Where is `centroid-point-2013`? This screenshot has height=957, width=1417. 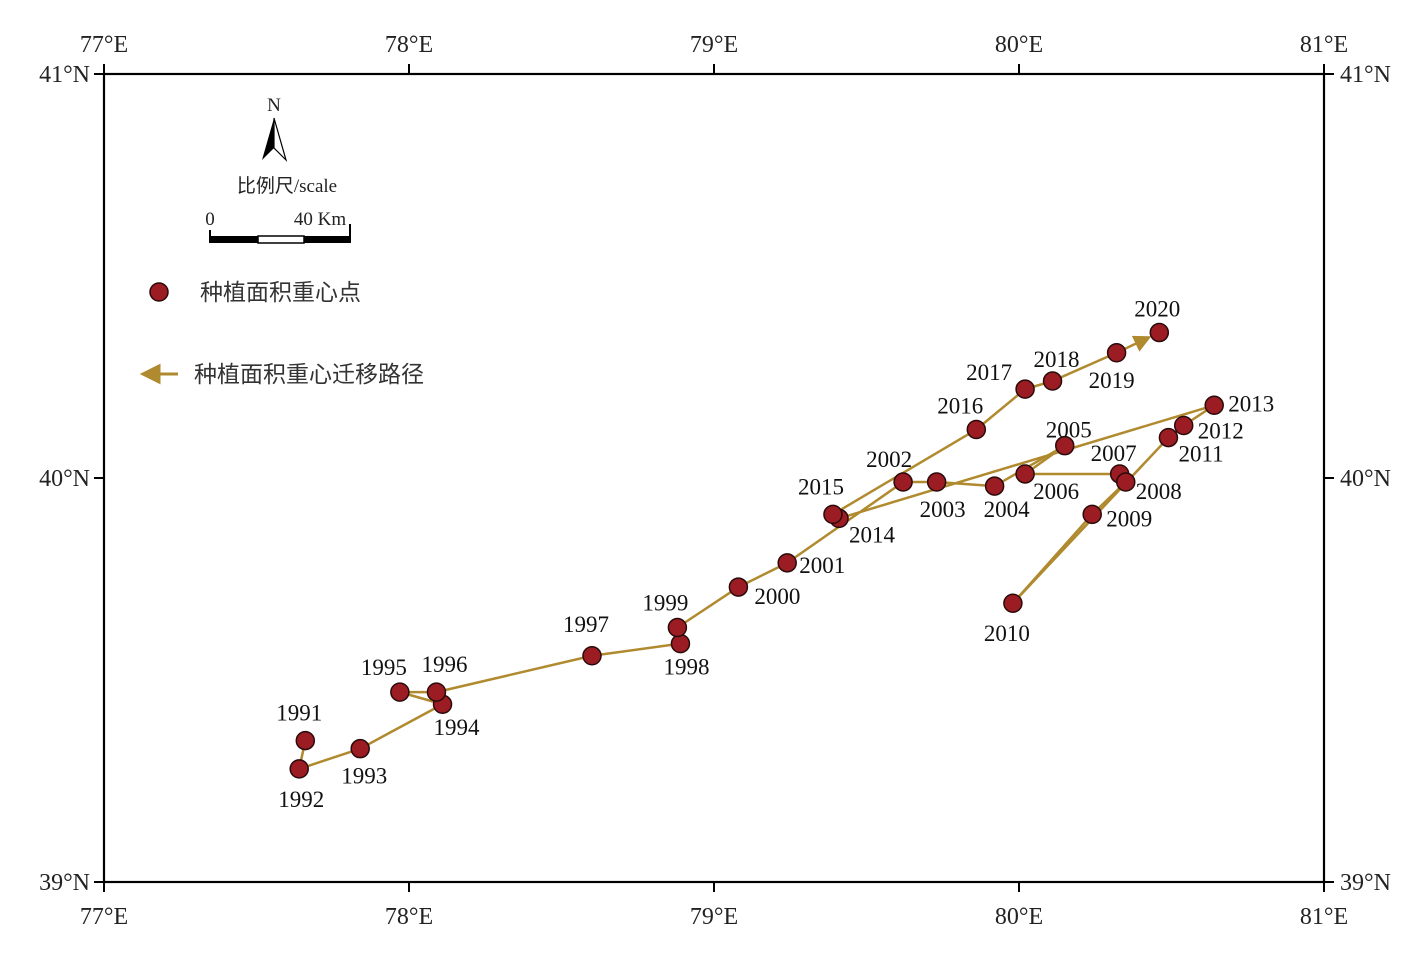
centroid-point-2013 is located at coordinates (1214, 405).